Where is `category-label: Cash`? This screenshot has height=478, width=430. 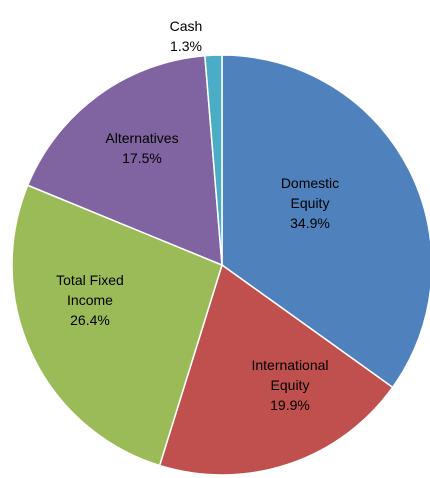 category-label: Cash is located at coordinates (186, 26).